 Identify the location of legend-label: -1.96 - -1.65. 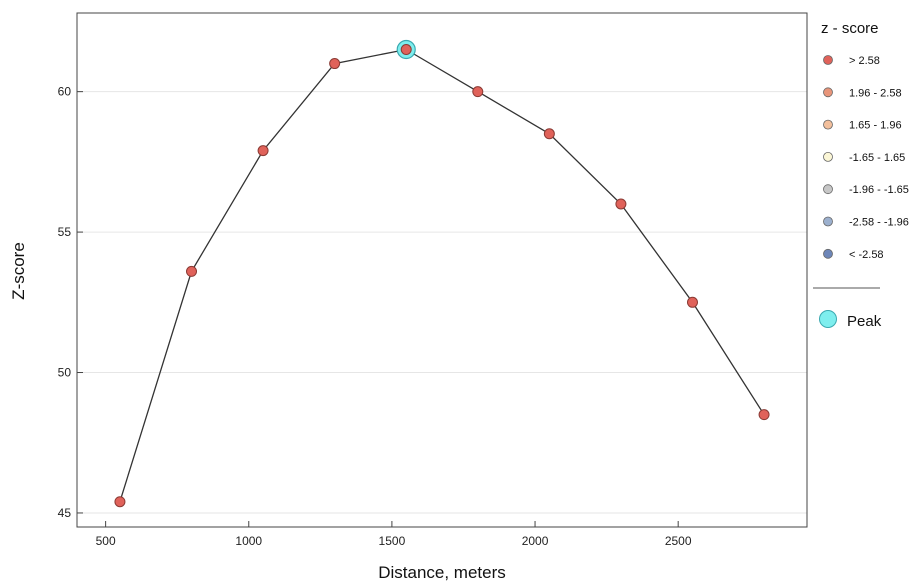
(879, 190).